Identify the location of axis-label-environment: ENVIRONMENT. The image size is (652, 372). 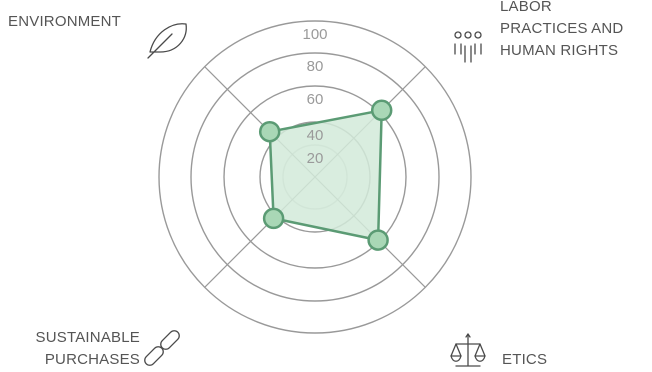
(64, 21).